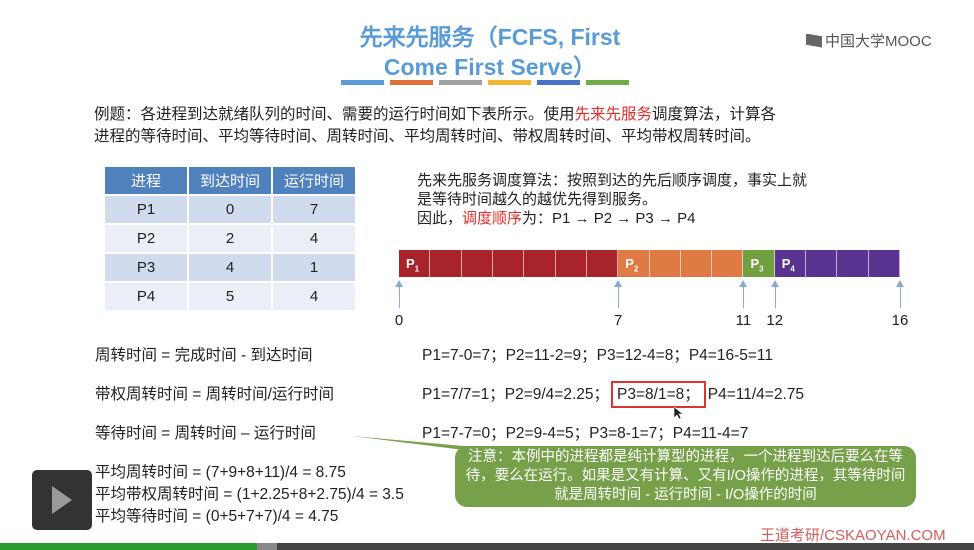  What do you see at coordinates (618, 320) in the screenshot?
I see `tick-label: 7` at bounding box center [618, 320].